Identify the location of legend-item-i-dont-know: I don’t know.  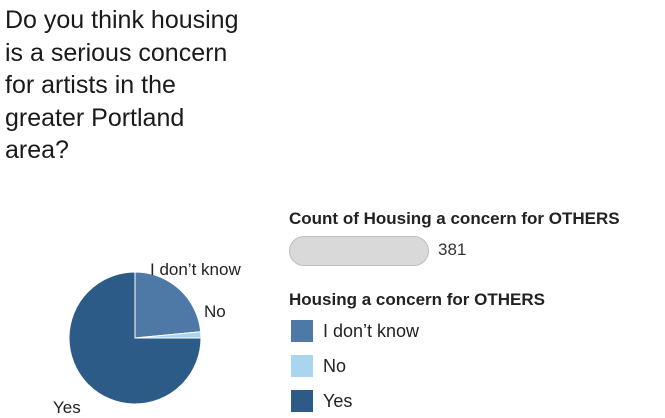
(355, 331).